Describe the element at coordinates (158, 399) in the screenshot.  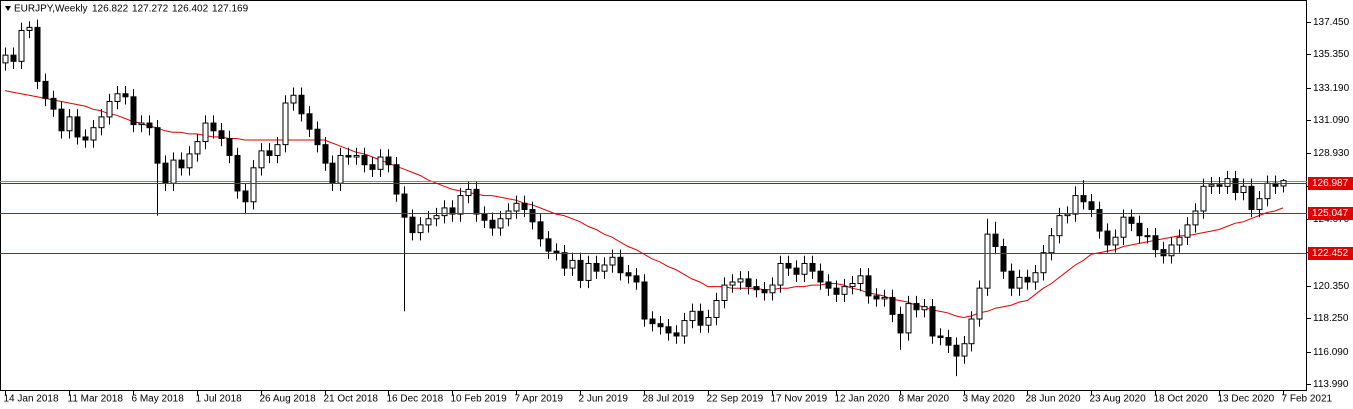
I see `x-tick-label: 6 May 2018` at that location.